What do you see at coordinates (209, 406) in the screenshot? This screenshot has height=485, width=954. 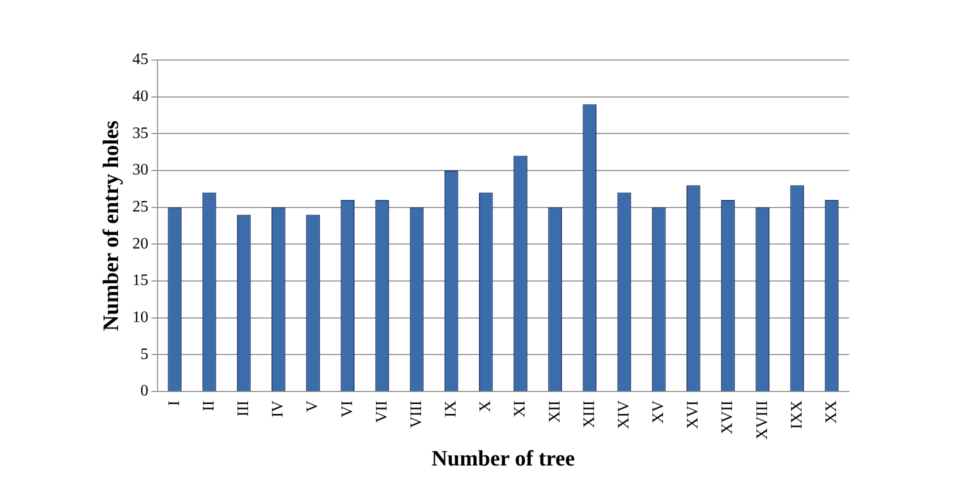 I see `x-tick-label: II` at bounding box center [209, 406].